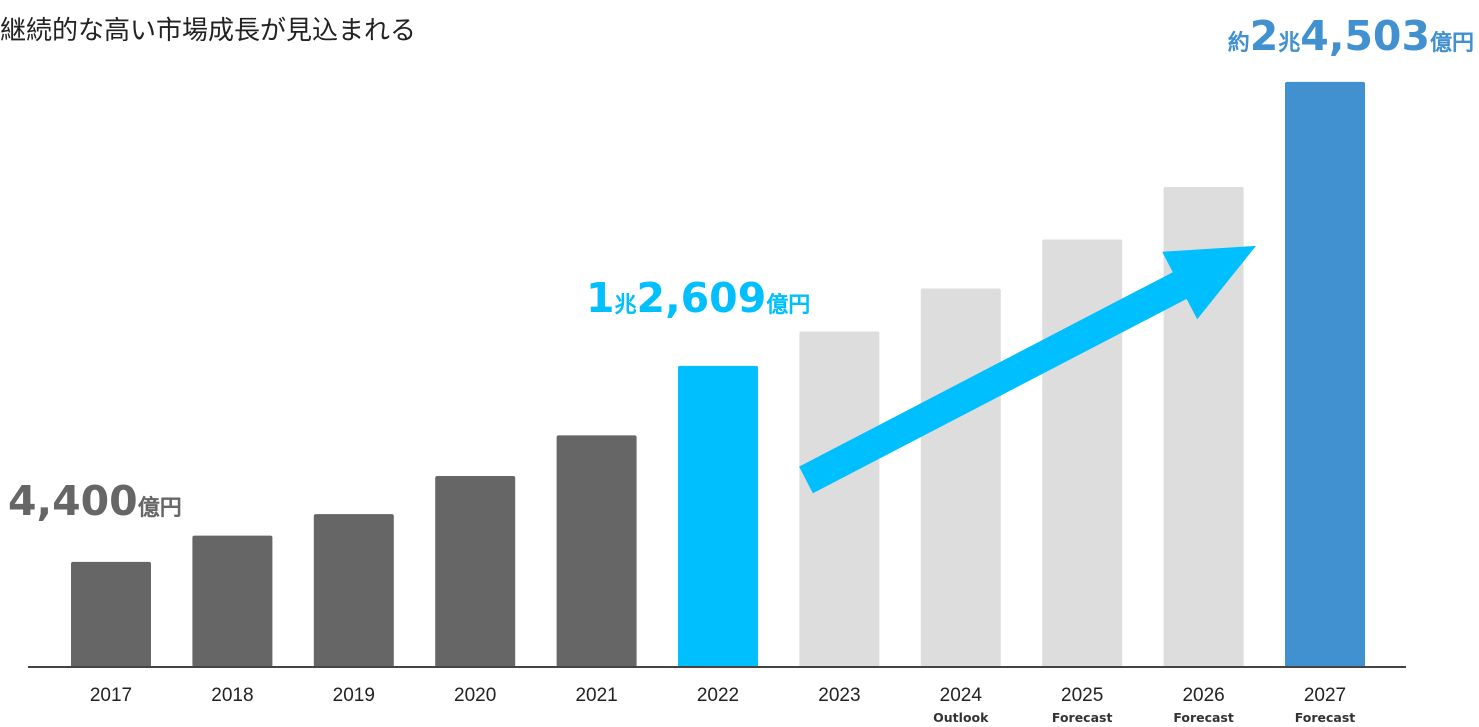 The image size is (1479, 727). What do you see at coordinates (353, 590) in the screenshot?
I see `bar-2019` at bounding box center [353, 590].